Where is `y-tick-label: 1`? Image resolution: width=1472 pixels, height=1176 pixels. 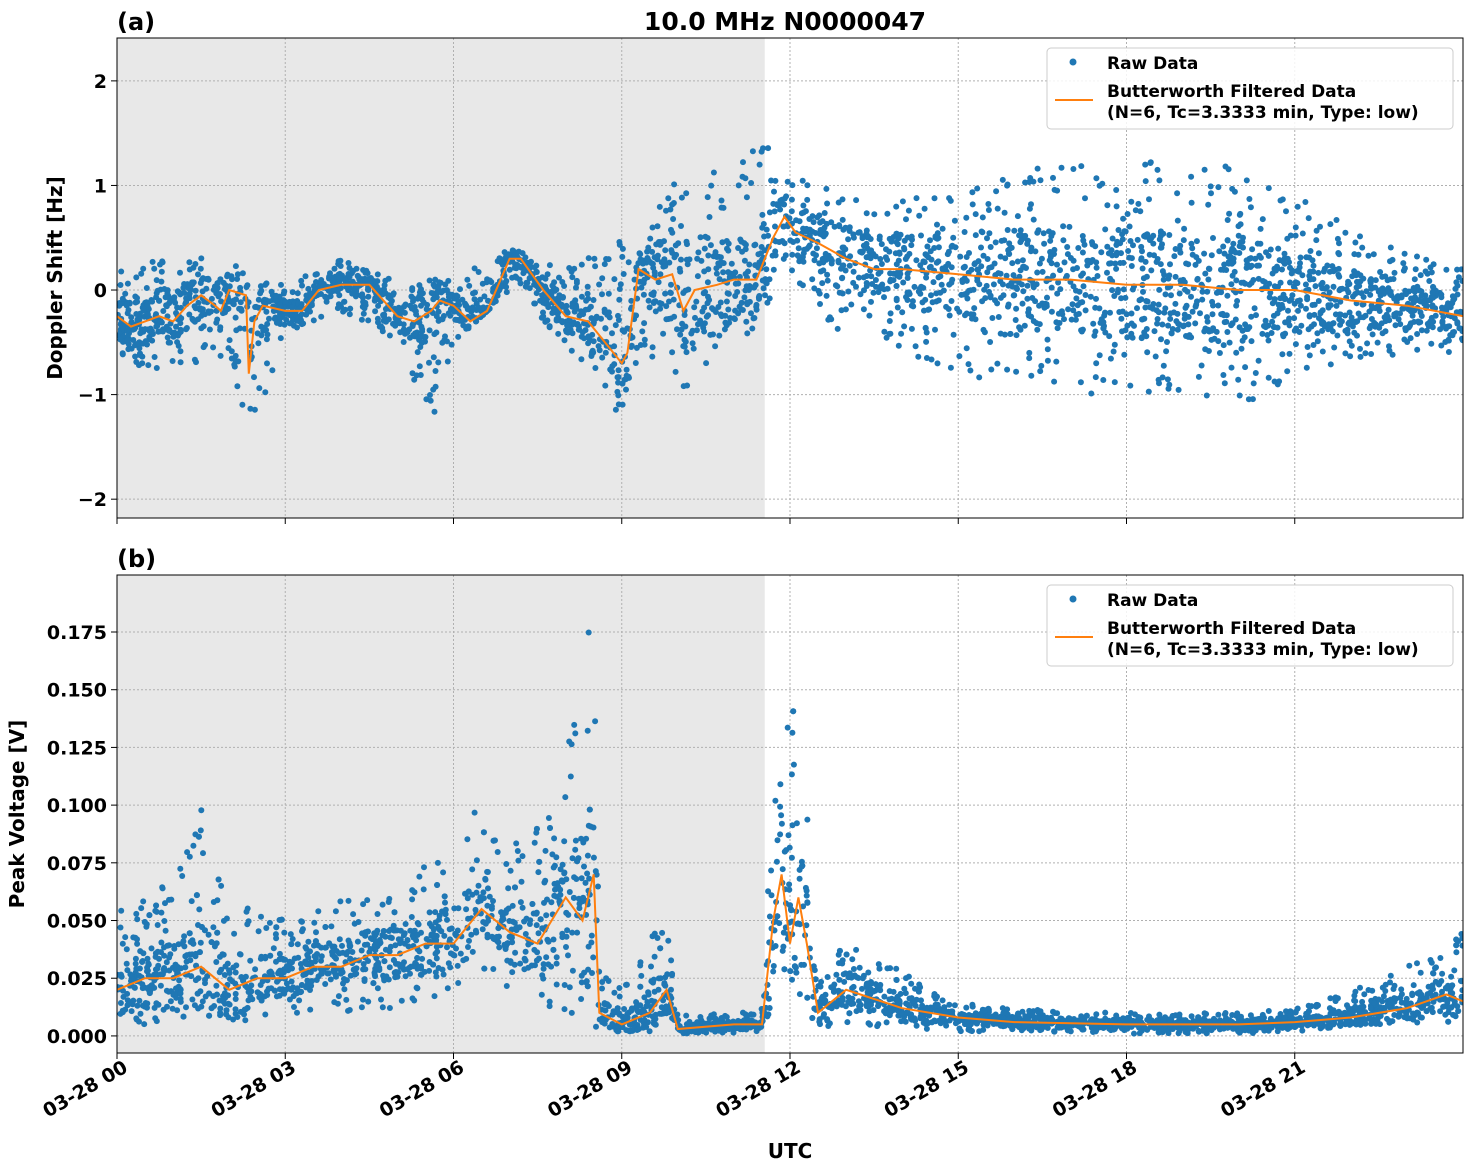
y-tick-label: 1 is located at coordinates (100, 186).